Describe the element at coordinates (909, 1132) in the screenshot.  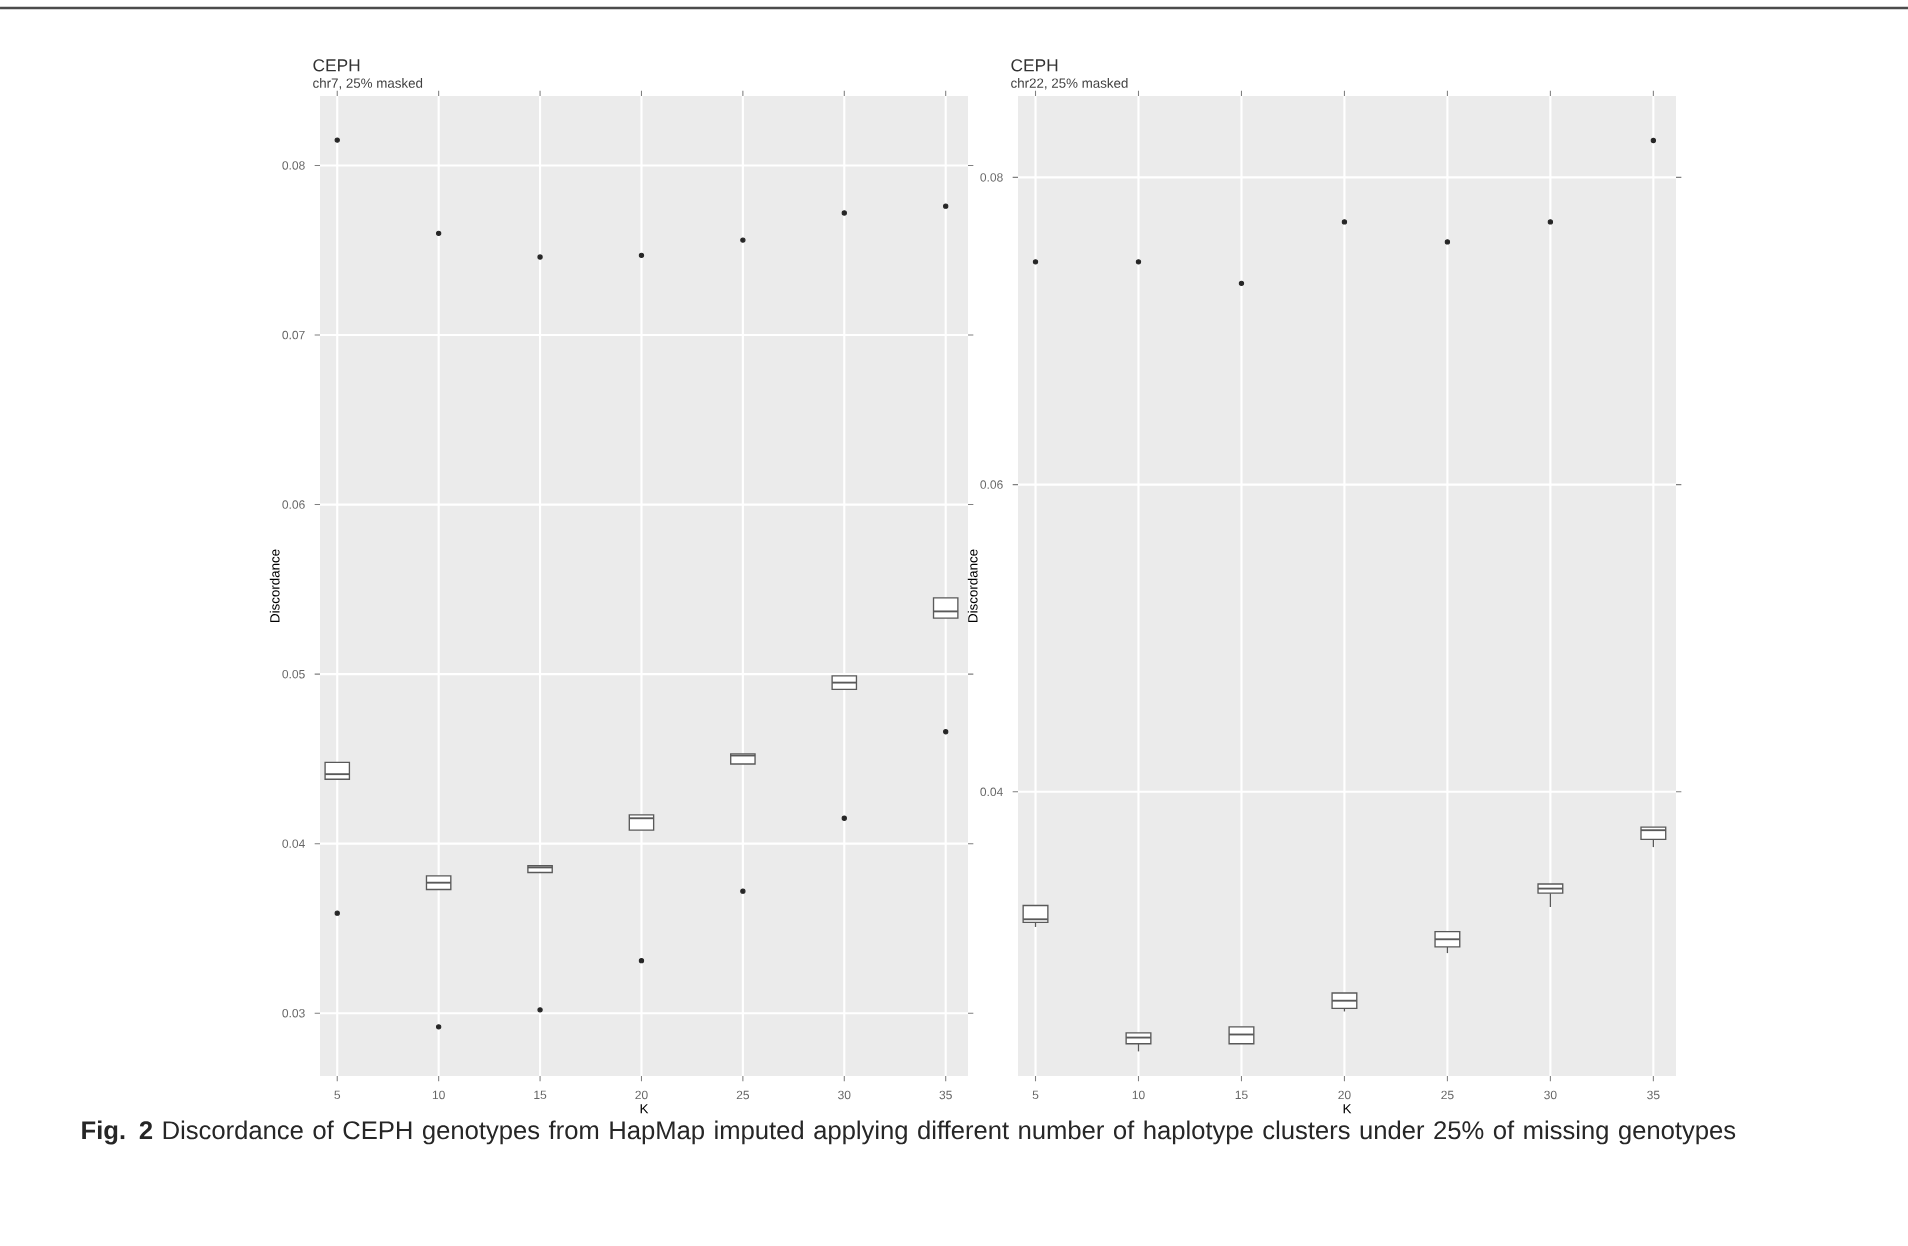
I see `text: Fig. 2 Discordance of CEPH genotypes from HapMap imputed applying different number of haplotype clusters under 25% of missing genotypes` at that location.